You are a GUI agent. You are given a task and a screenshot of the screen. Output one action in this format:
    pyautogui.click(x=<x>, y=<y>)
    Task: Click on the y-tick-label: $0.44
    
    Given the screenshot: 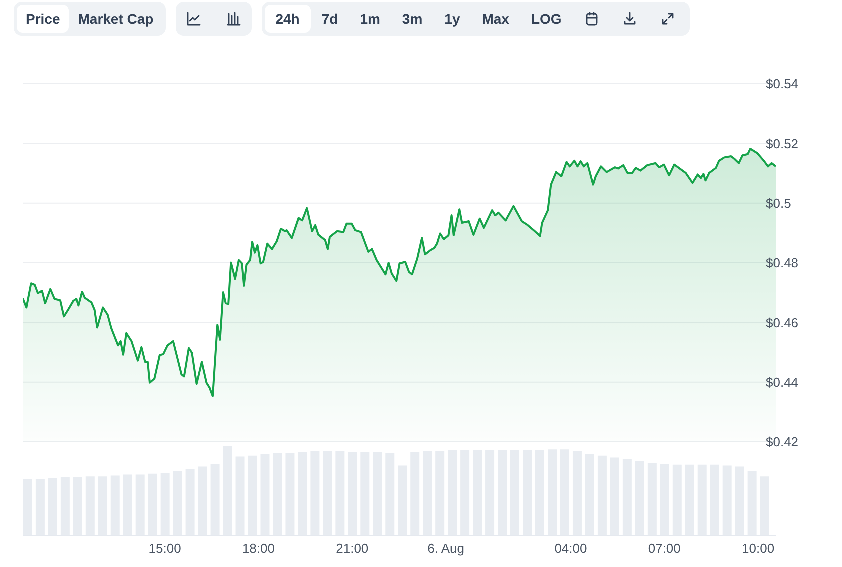 What is the action you would take?
    pyautogui.click(x=782, y=382)
    